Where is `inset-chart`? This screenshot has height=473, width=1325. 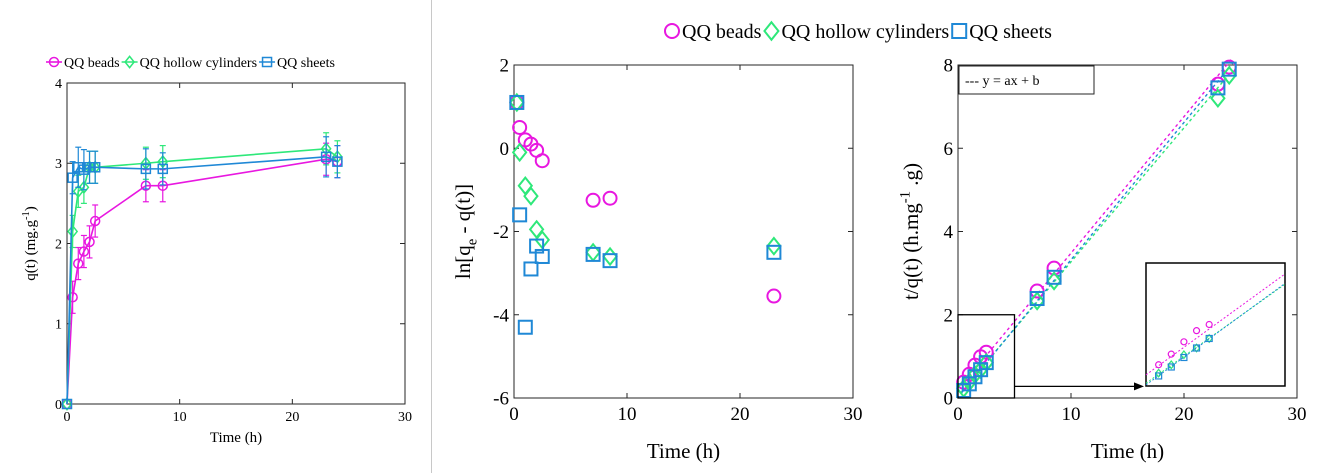 inset-chart is located at coordinates (1215, 324).